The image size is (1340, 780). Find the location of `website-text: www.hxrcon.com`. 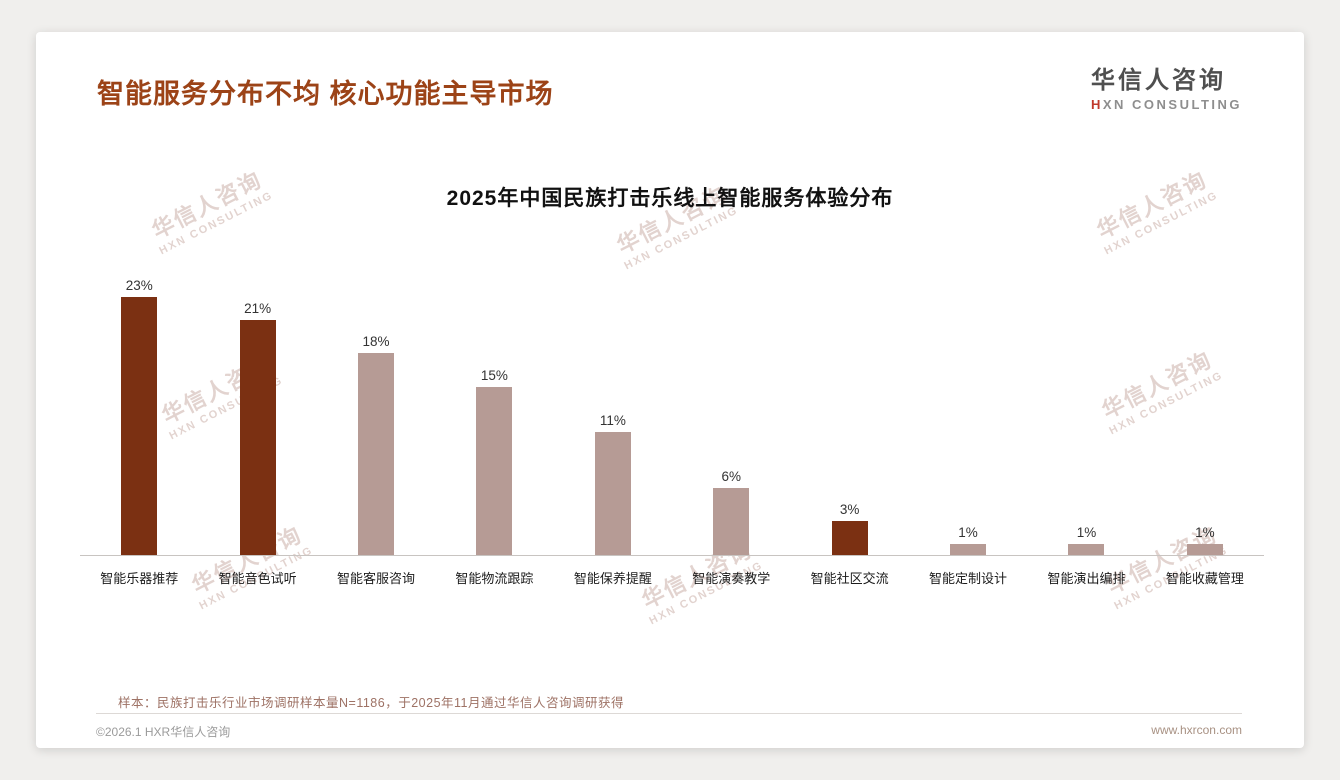

website-text: www.hxrcon.com is located at coordinates (1196, 730).